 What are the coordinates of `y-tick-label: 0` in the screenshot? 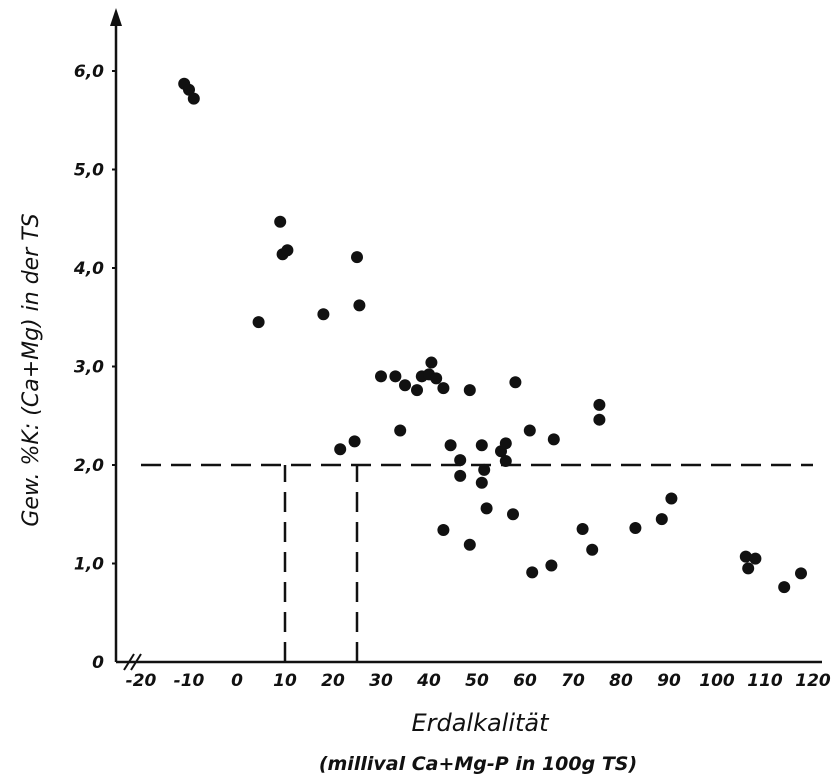 It's located at (98, 663).